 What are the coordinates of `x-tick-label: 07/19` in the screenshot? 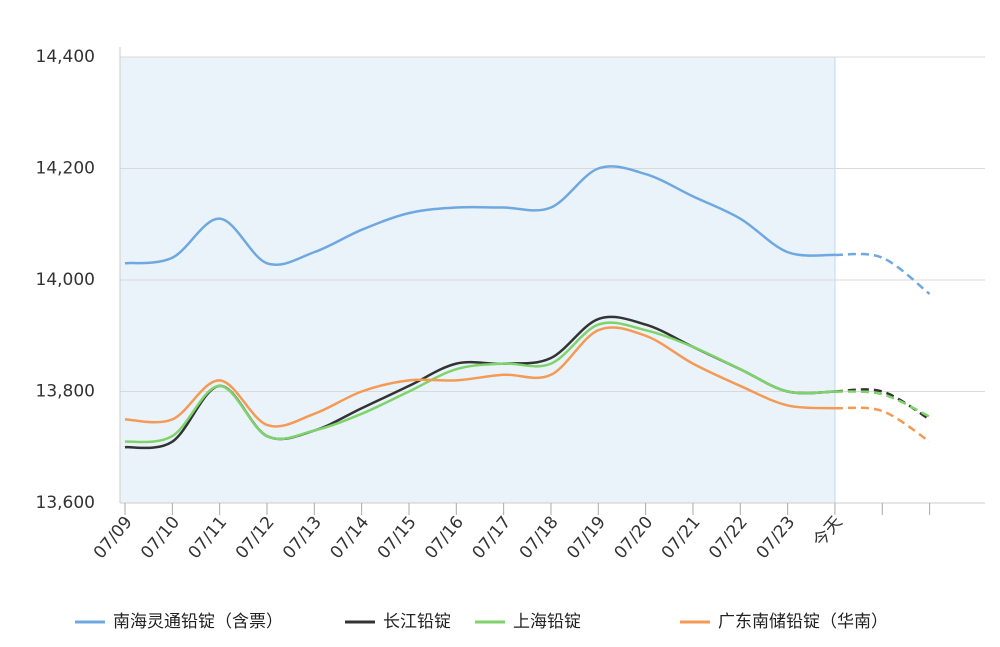 It's located at (586, 538).